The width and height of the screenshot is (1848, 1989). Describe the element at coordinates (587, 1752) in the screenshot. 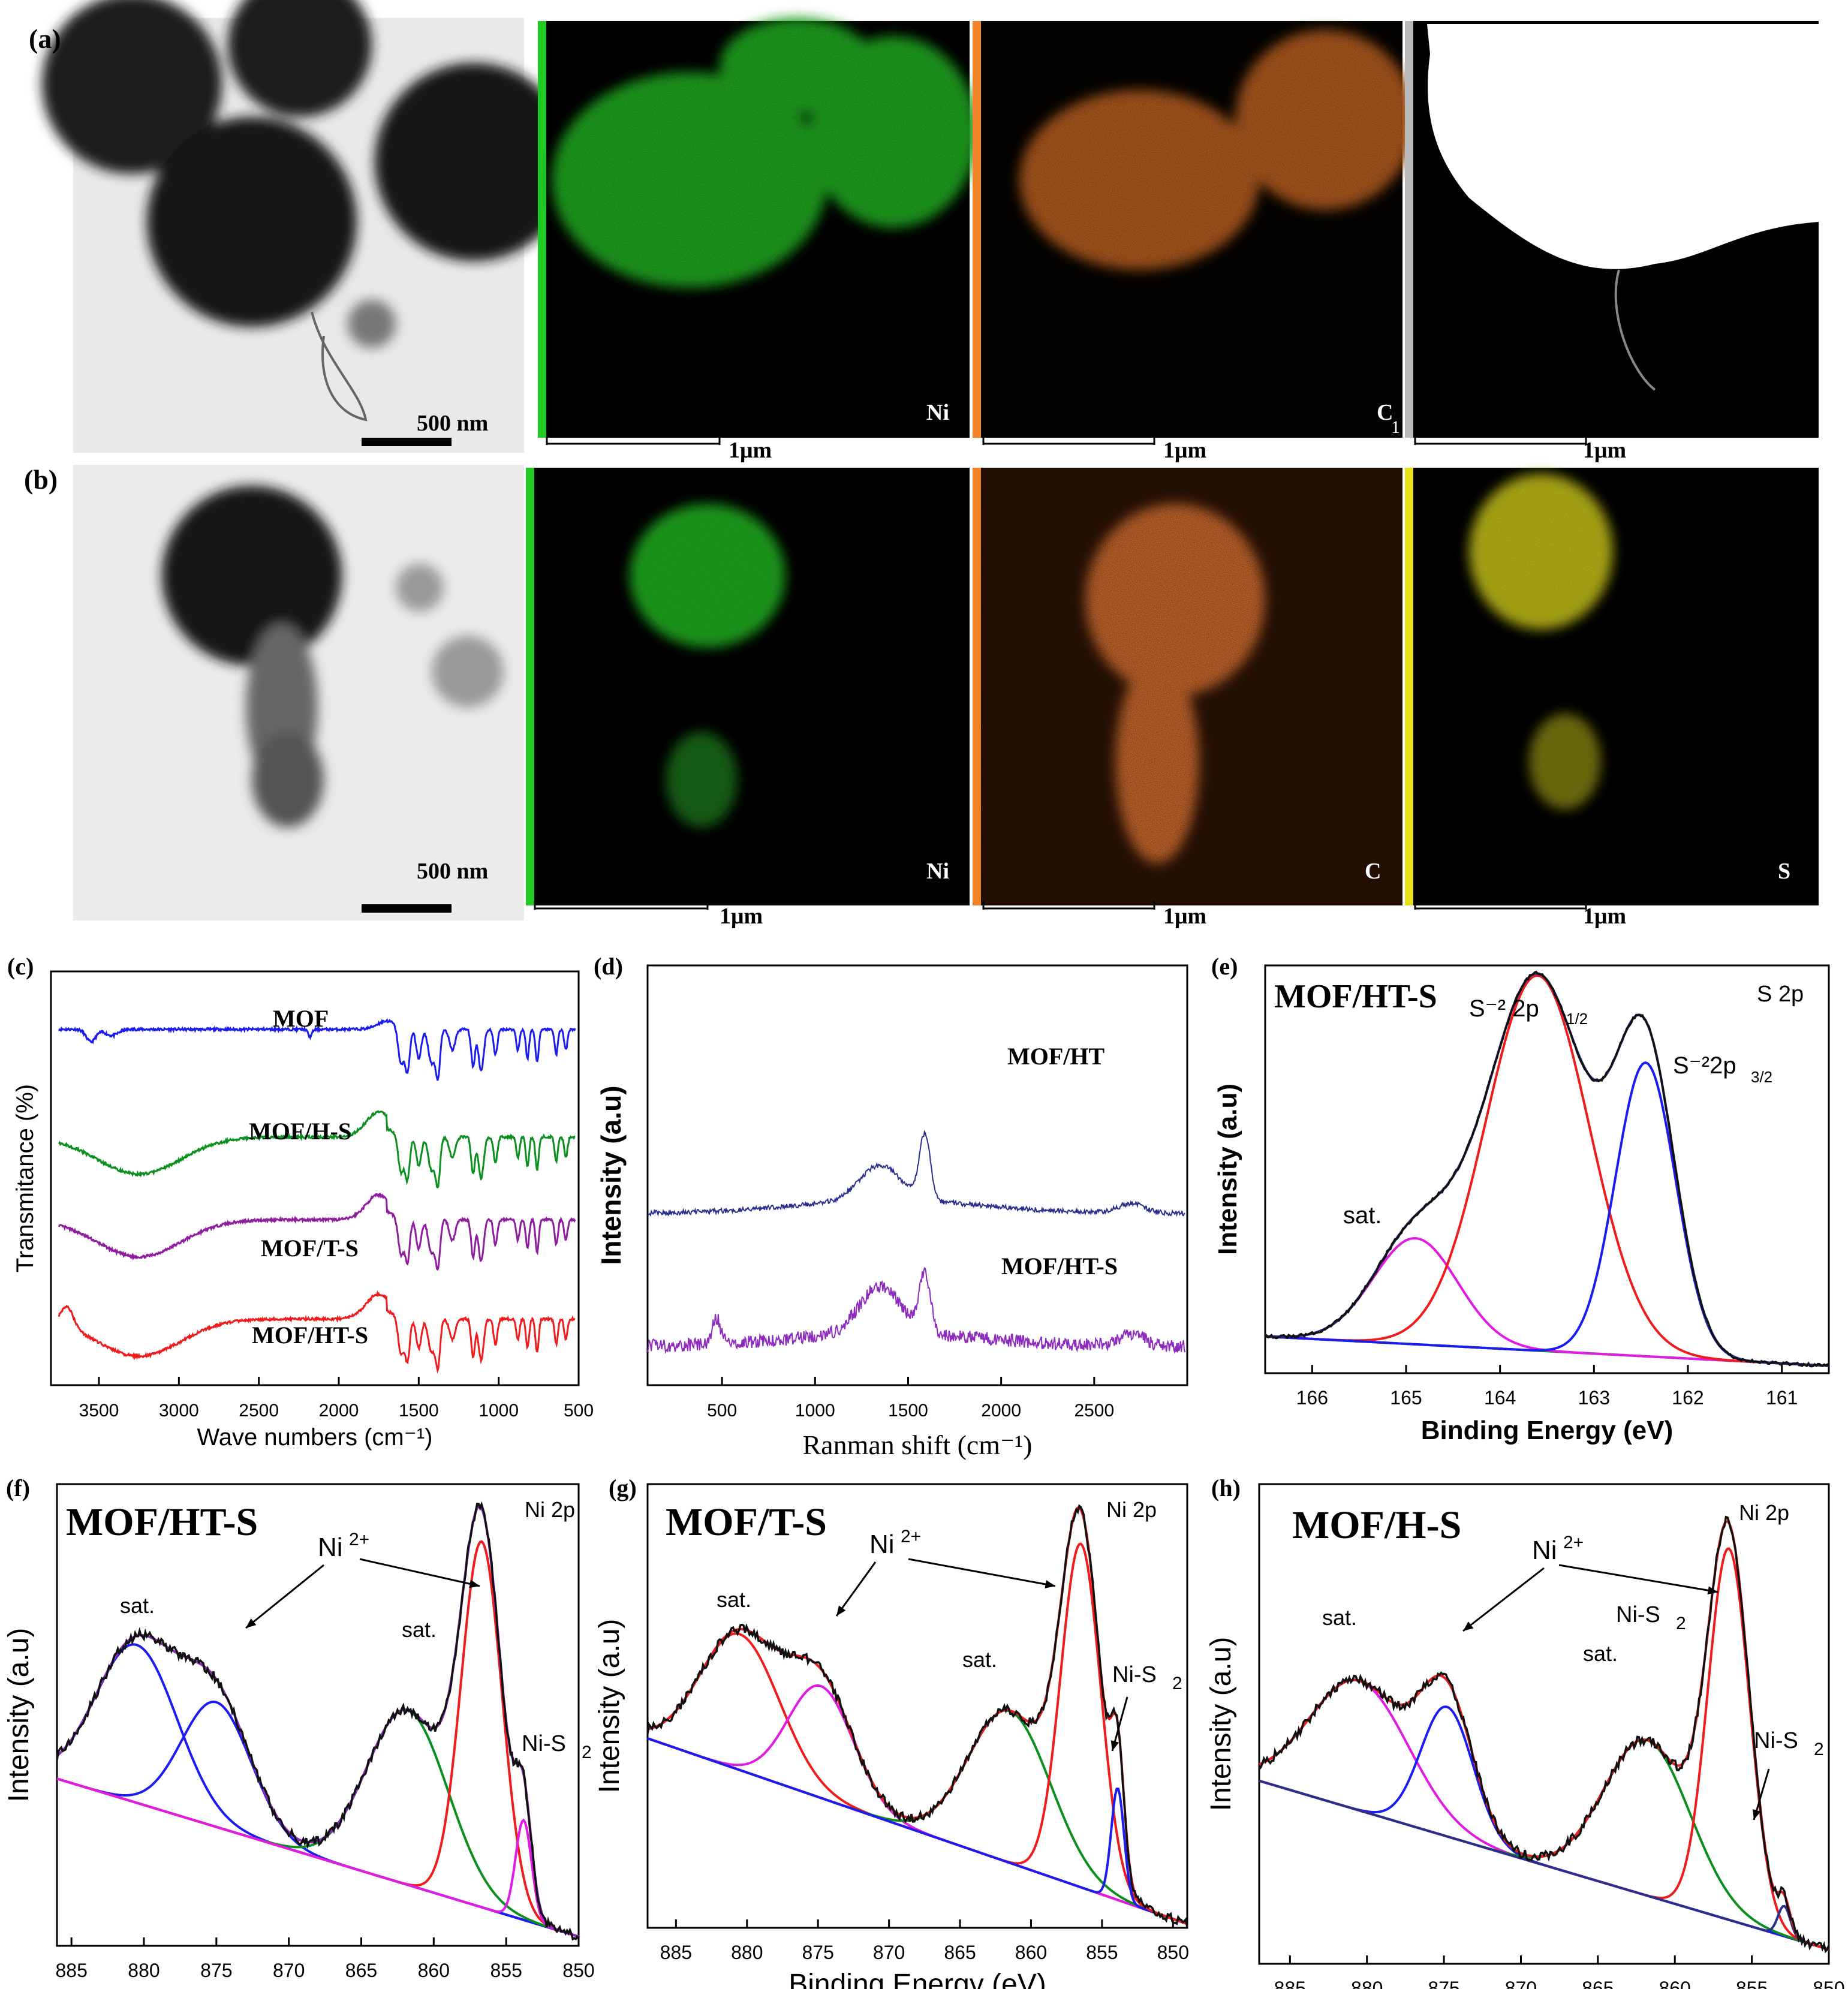

I see `f-nis-sub: 2` at that location.